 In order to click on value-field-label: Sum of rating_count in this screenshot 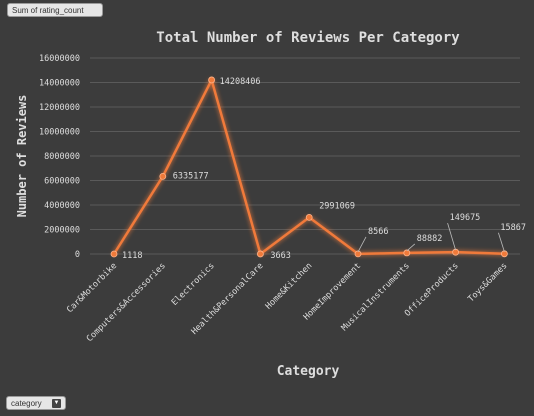, I will do `click(48, 10)`.